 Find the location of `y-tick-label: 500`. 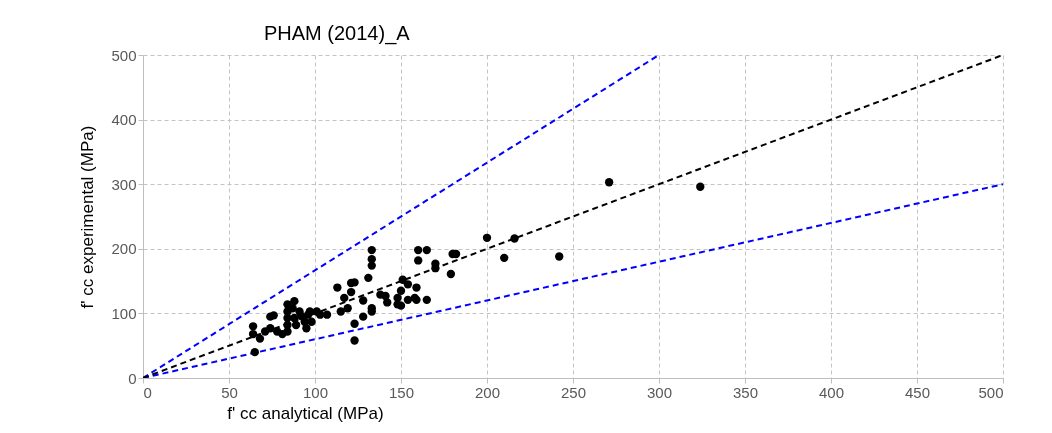

y-tick-label: 500 is located at coordinates (124, 55).